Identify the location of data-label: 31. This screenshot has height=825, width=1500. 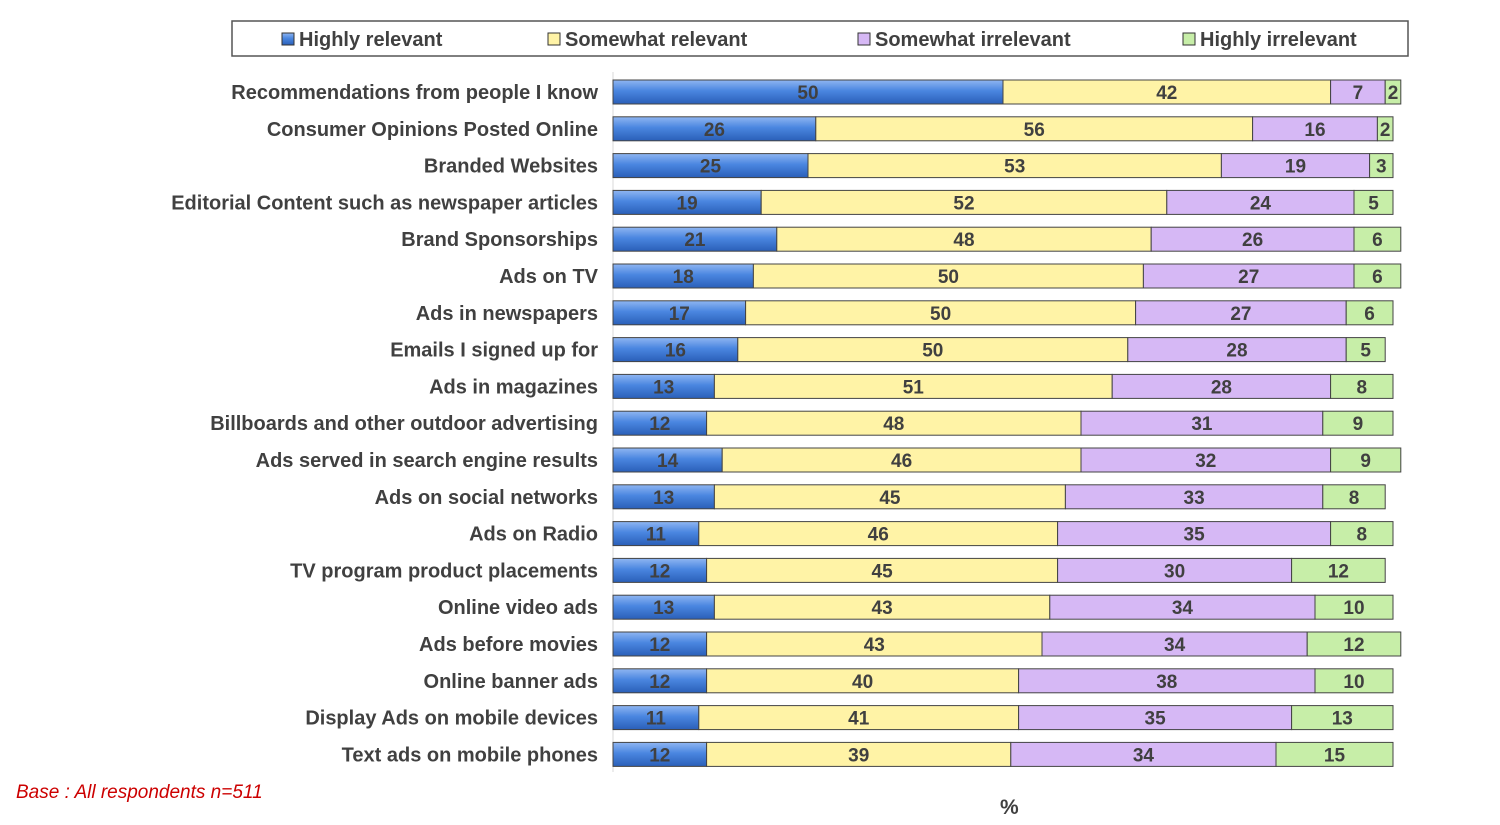
(1202, 424).